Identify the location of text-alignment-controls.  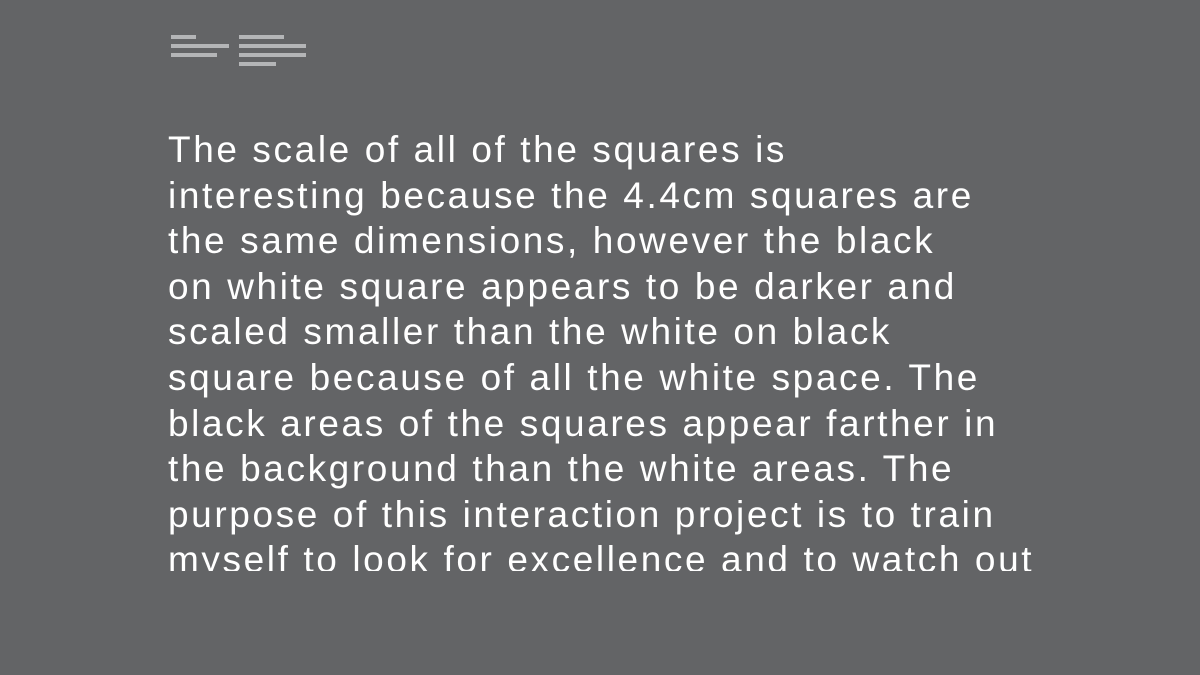
(238, 52).